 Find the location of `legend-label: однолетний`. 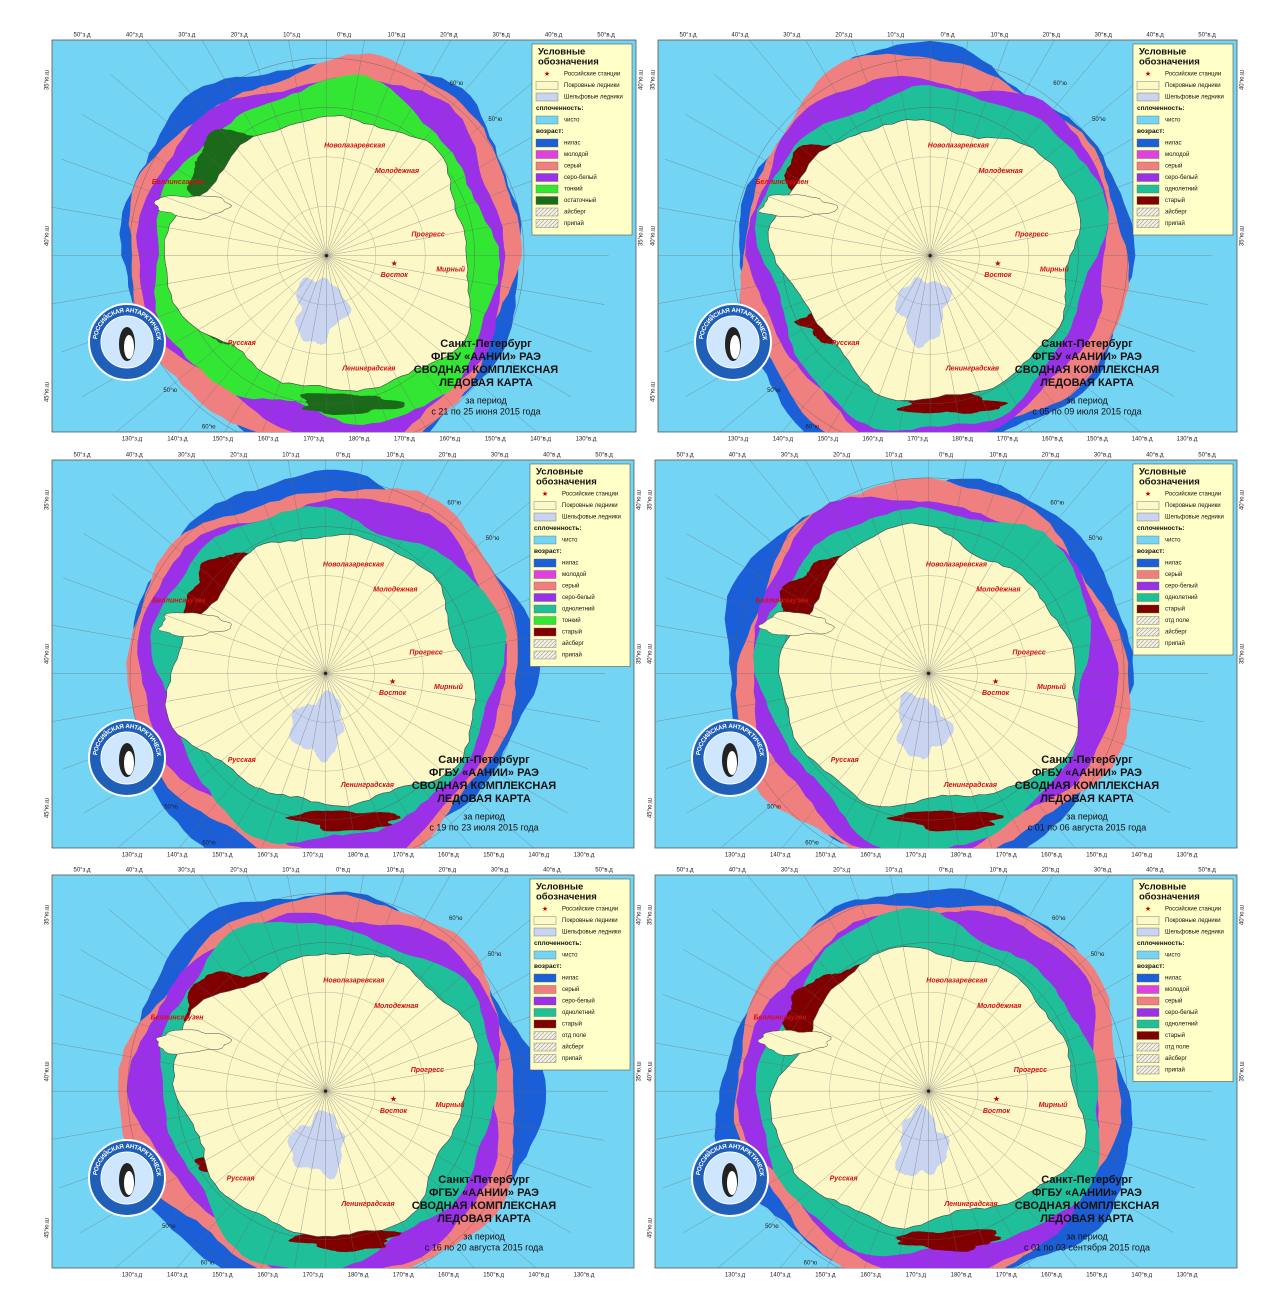

legend-label: однолетний is located at coordinates (1181, 597).